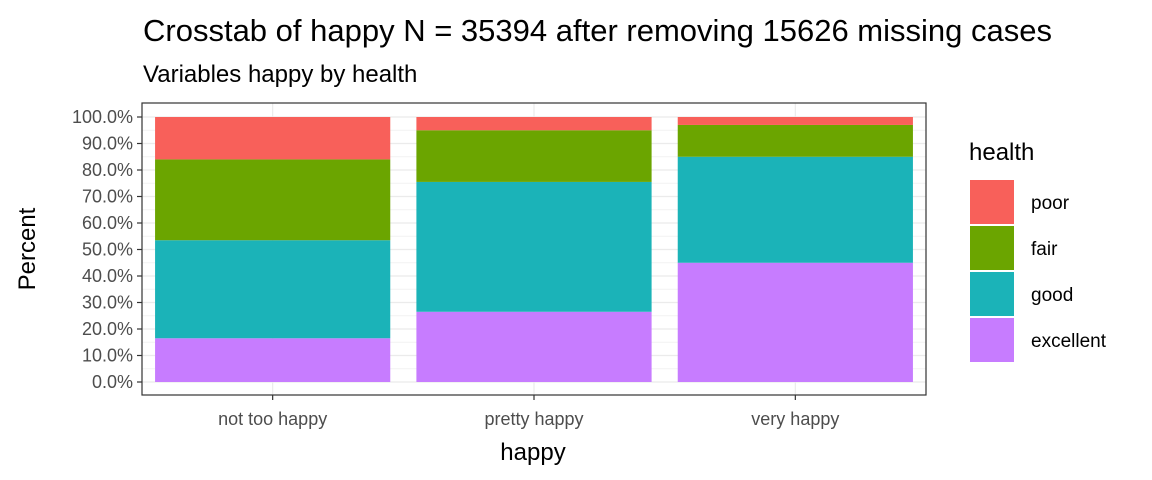 Image resolution: width=1152 pixels, height=480 pixels. Describe the element at coordinates (280, 74) in the screenshot. I see `chart-subtitle: Variables happy by health` at that location.